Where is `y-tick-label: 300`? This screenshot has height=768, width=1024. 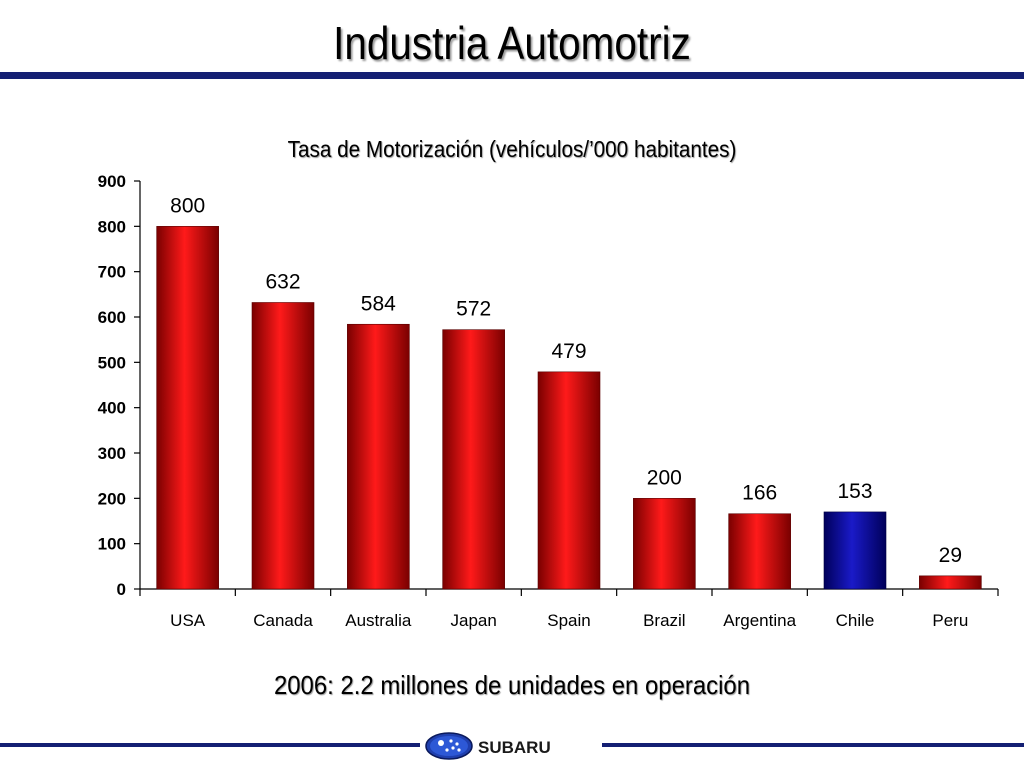
y-tick-label: 300 is located at coordinates (112, 453).